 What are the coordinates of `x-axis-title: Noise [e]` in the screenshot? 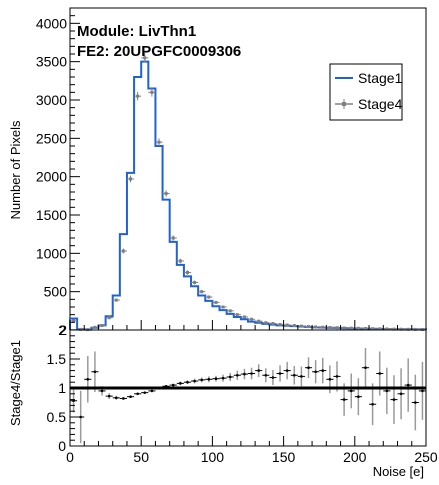 It's located at (398, 471).